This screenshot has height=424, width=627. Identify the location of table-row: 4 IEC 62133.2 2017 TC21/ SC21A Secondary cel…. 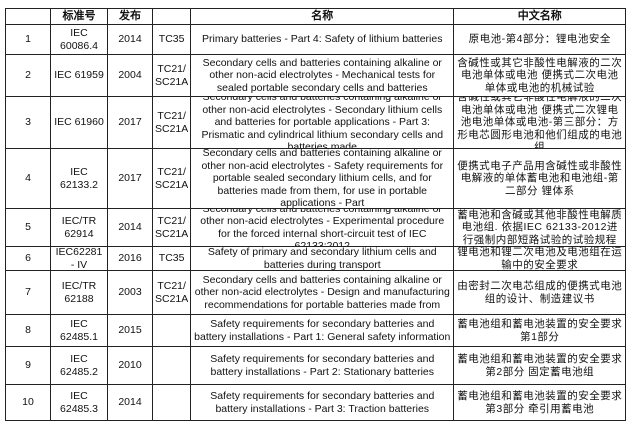
(316, 178).